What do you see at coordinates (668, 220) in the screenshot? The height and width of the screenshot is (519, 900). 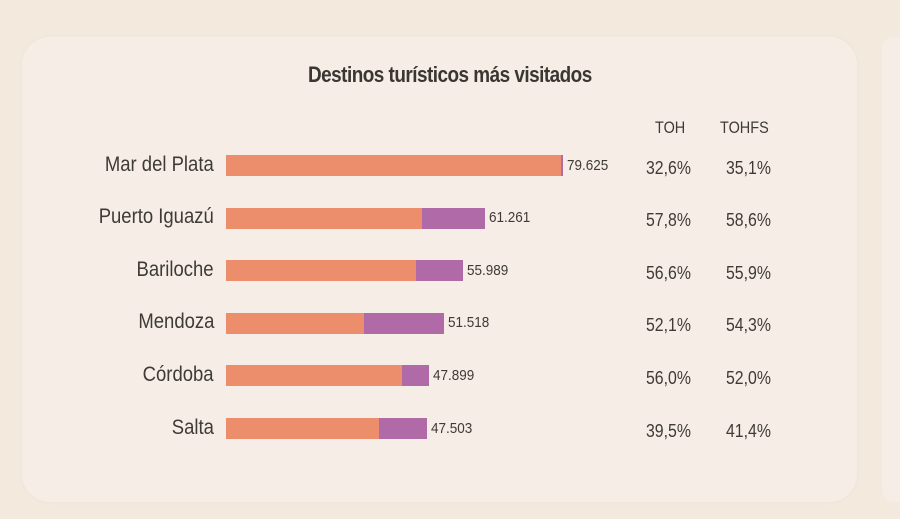 I see `toh-value: 57,8%` at bounding box center [668, 220].